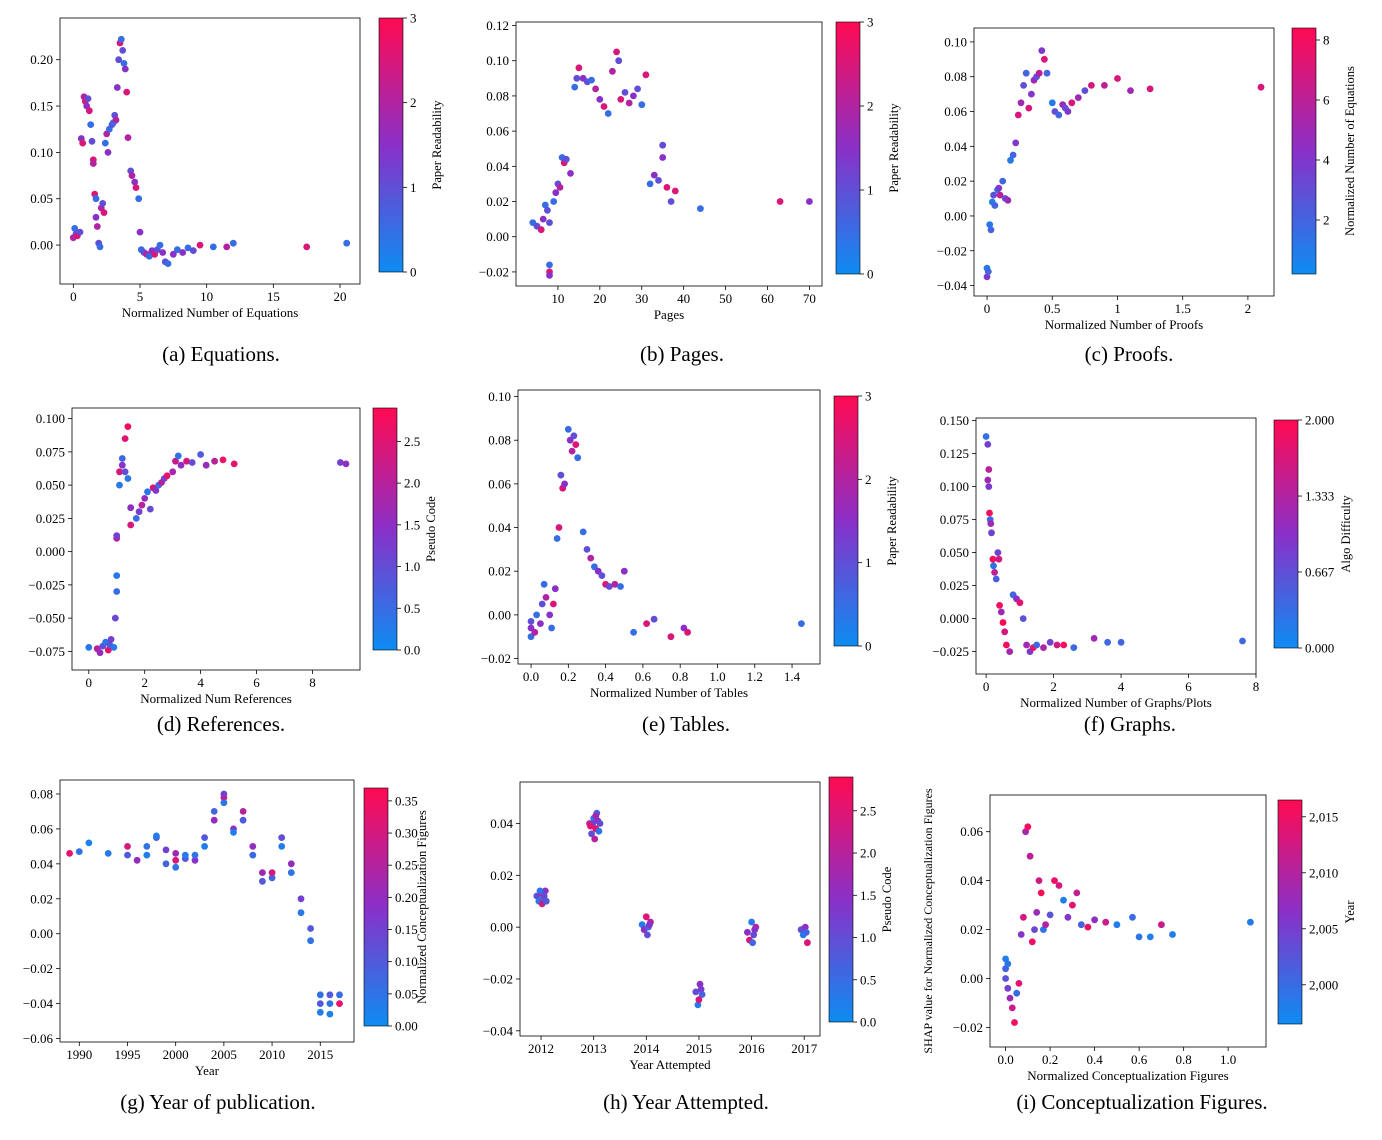  I want to click on colorbar-label: Paper Readability, so click(892, 521).